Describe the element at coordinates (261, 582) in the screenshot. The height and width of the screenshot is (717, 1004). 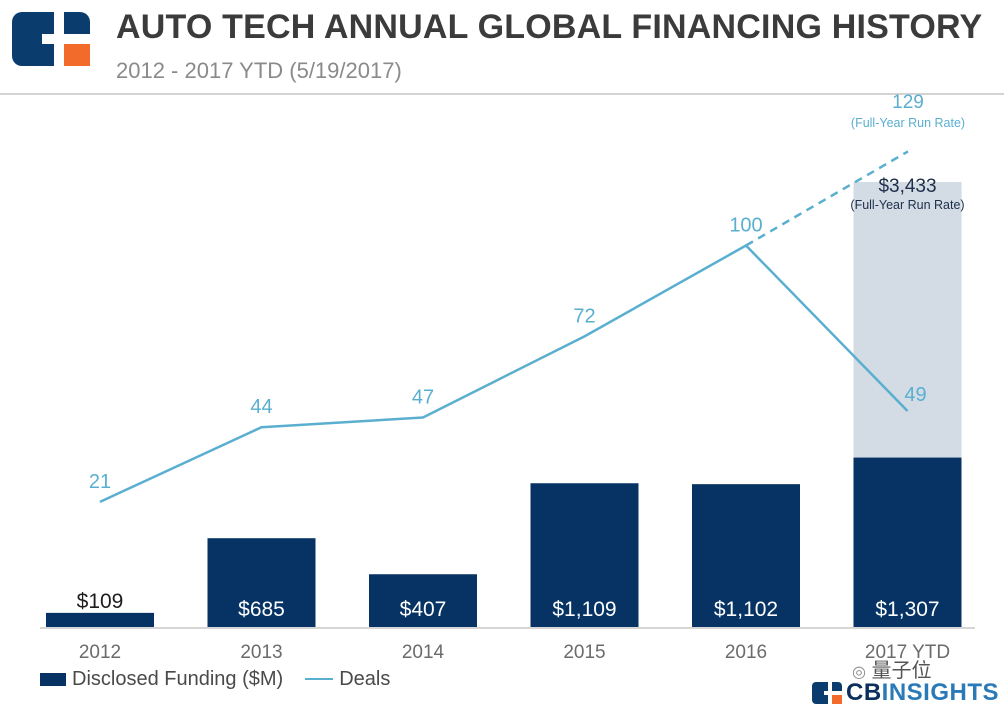
I see `bar-2013` at that location.